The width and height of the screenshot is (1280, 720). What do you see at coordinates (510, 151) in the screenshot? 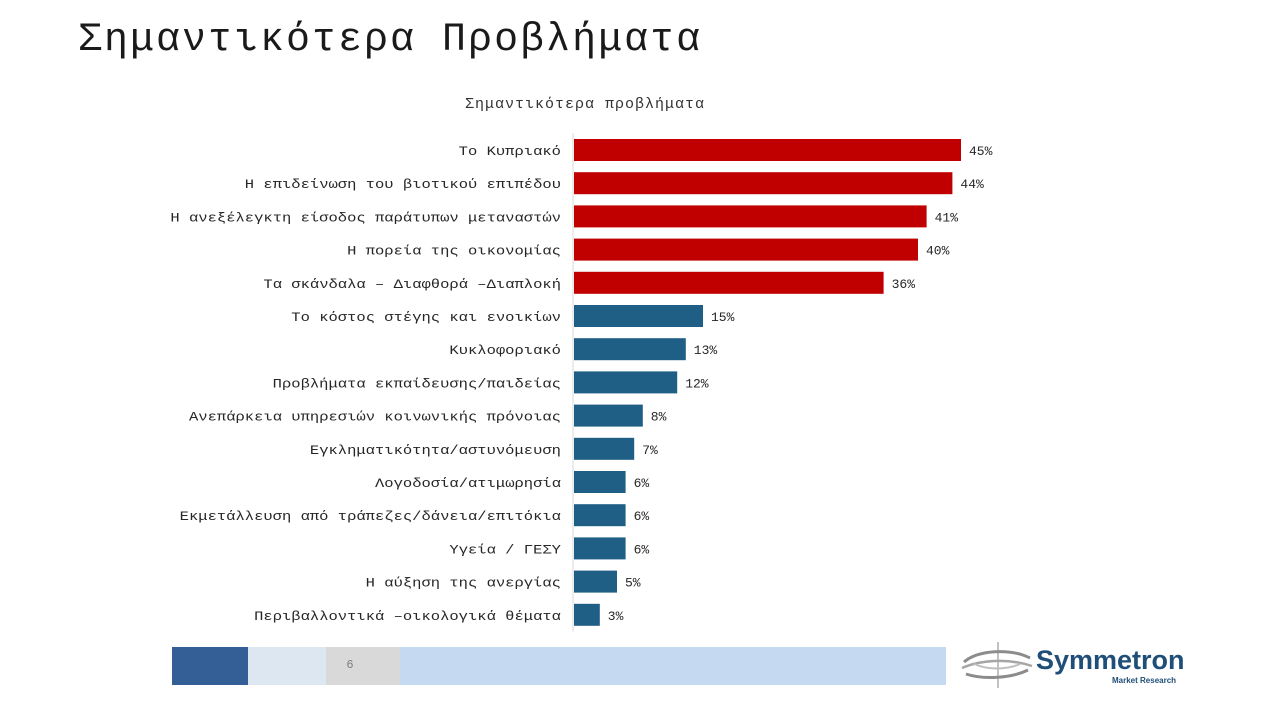
I see `category-label: Το Κυπριακό` at bounding box center [510, 151].